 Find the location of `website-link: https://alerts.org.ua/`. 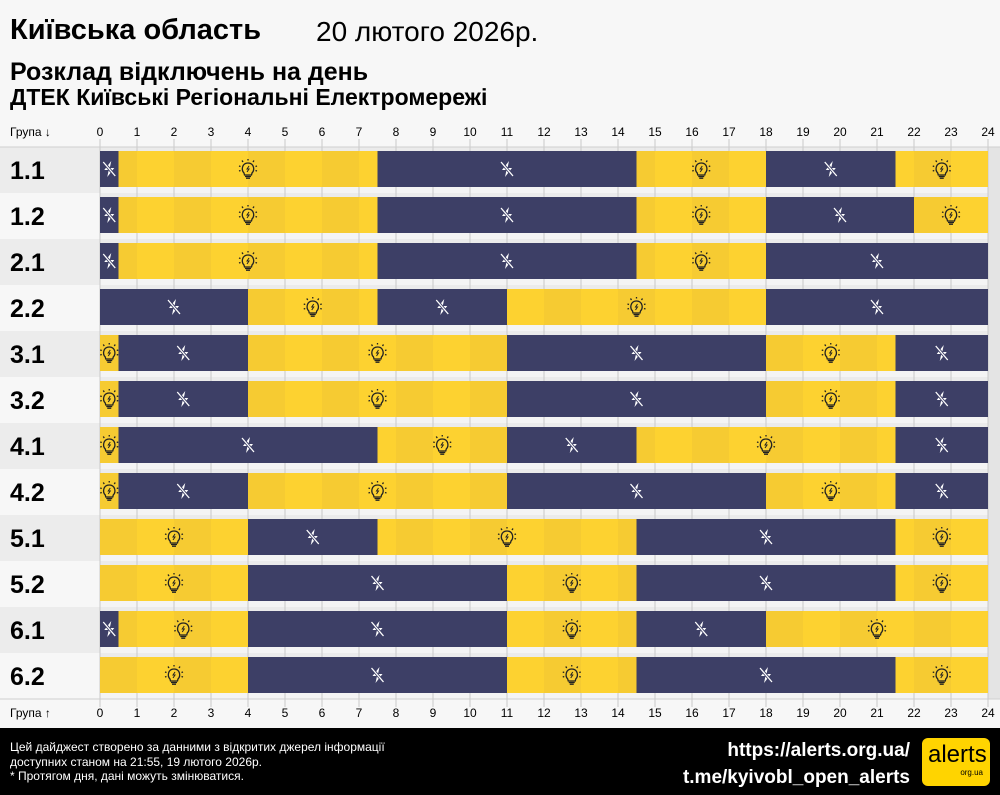

website-link: https://alerts.org.ua/ is located at coordinates (818, 750).